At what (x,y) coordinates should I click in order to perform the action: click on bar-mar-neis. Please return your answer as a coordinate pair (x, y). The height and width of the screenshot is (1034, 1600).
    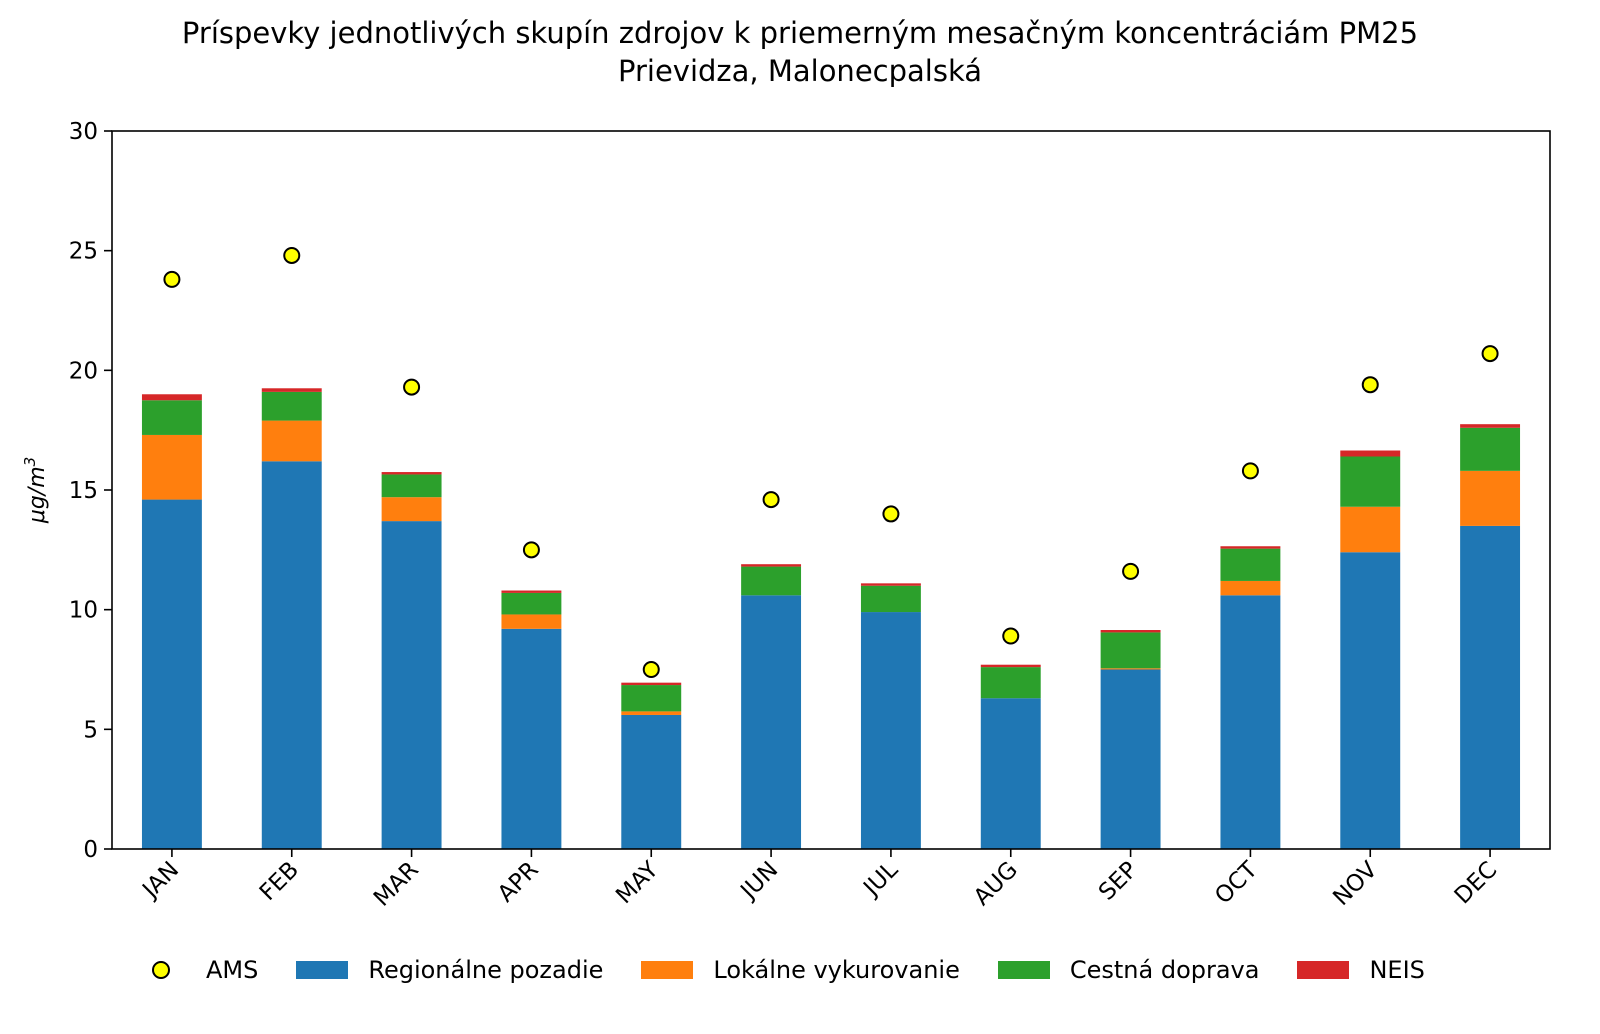
    Looking at the image, I should click on (411, 473).